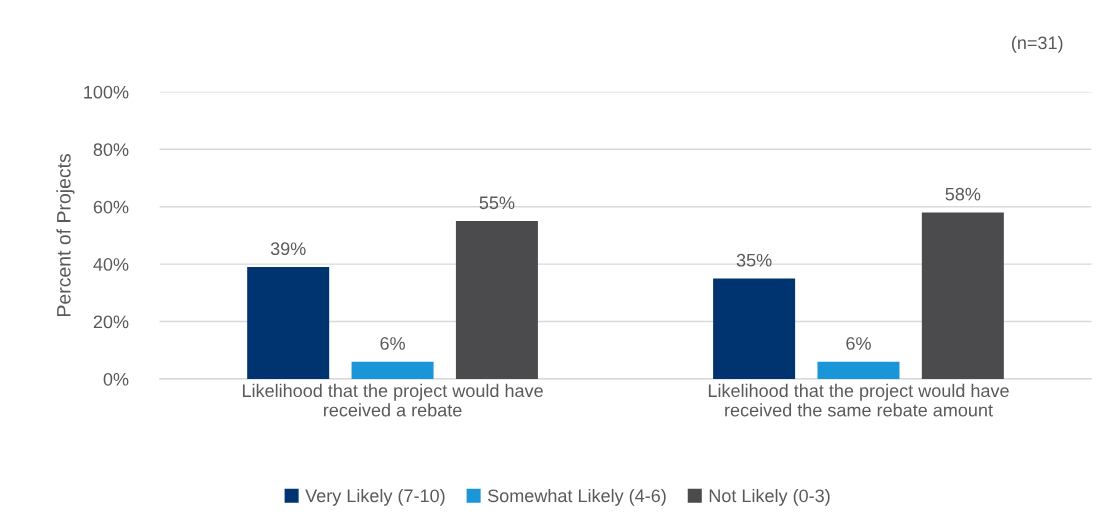 Image resolution: width=1116 pixels, height=522 pixels. What do you see at coordinates (106, 92) in the screenshot?
I see `y-tick-label: 100%` at bounding box center [106, 92].